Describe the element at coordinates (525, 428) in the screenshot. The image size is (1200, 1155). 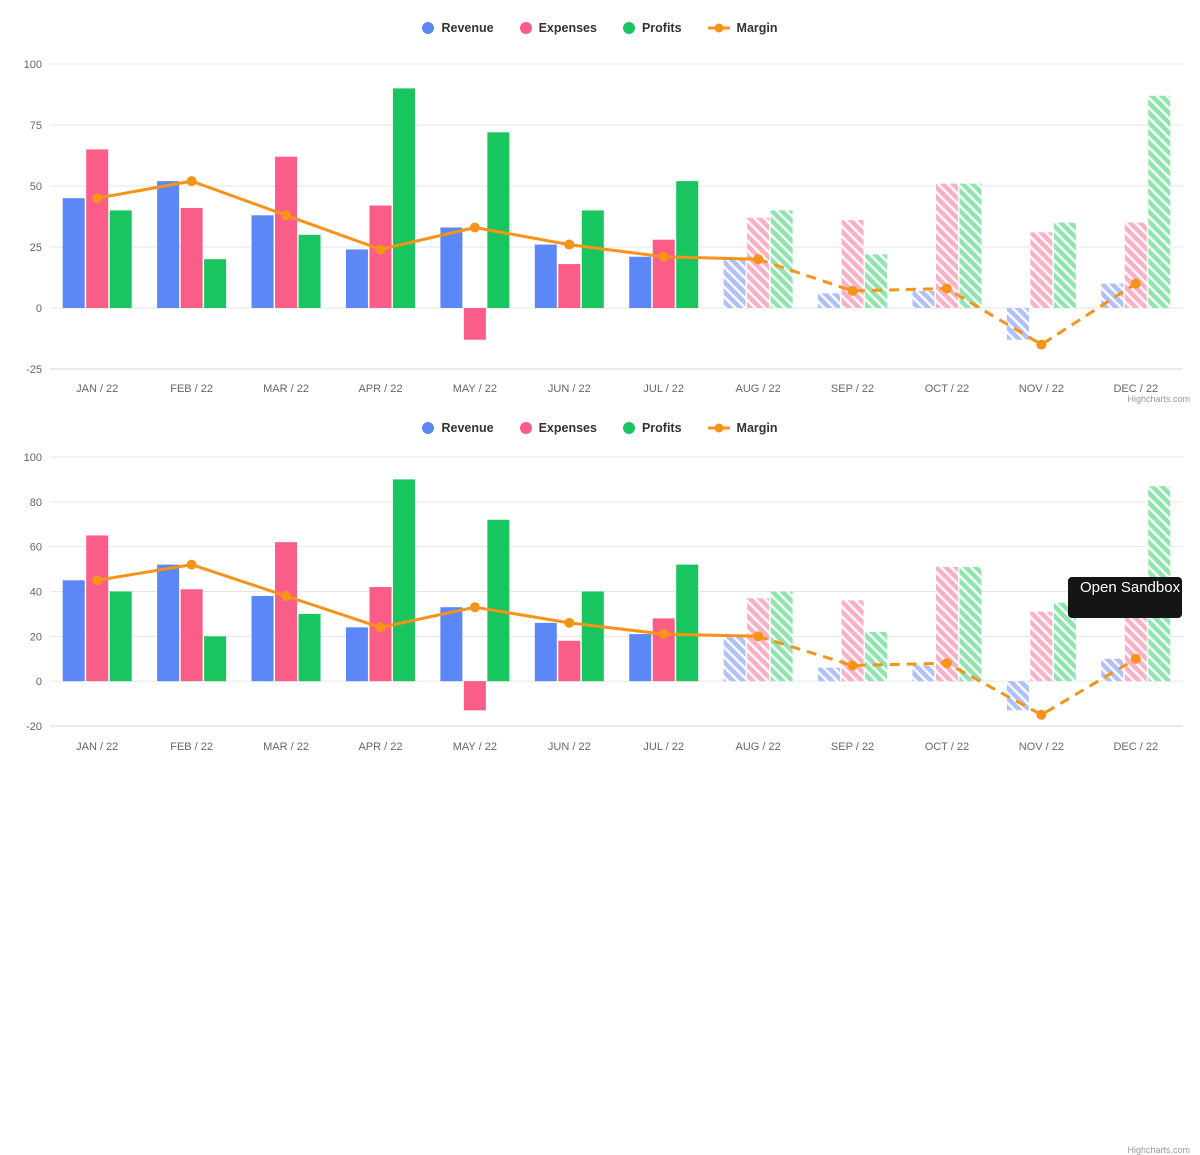
I see `expenses-legend-marker-icon` at that location.